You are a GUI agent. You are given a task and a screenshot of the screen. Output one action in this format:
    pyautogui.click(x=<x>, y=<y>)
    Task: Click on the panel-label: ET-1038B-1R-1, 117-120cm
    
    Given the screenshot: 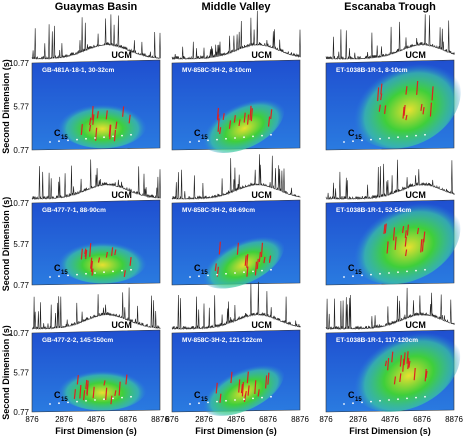 What is the action you would take?
    pyautogui.click(x=377, y=340)
    